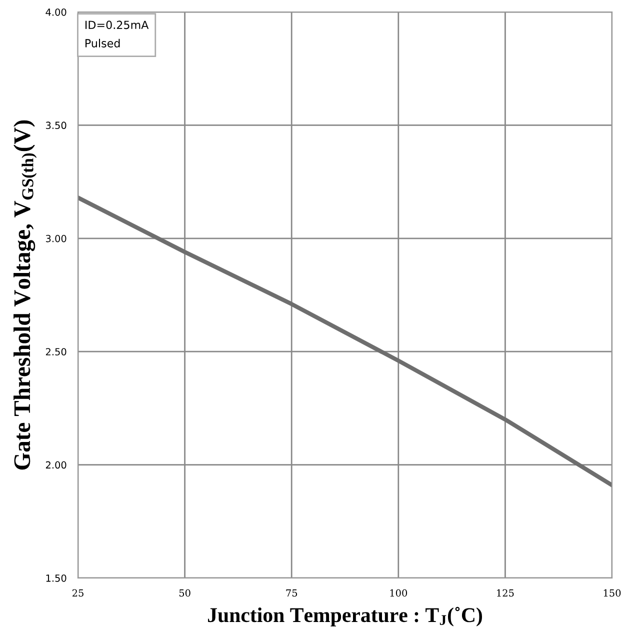  I want to click on annotation: ID=0.25mA Pulsed, so click(117, 34).